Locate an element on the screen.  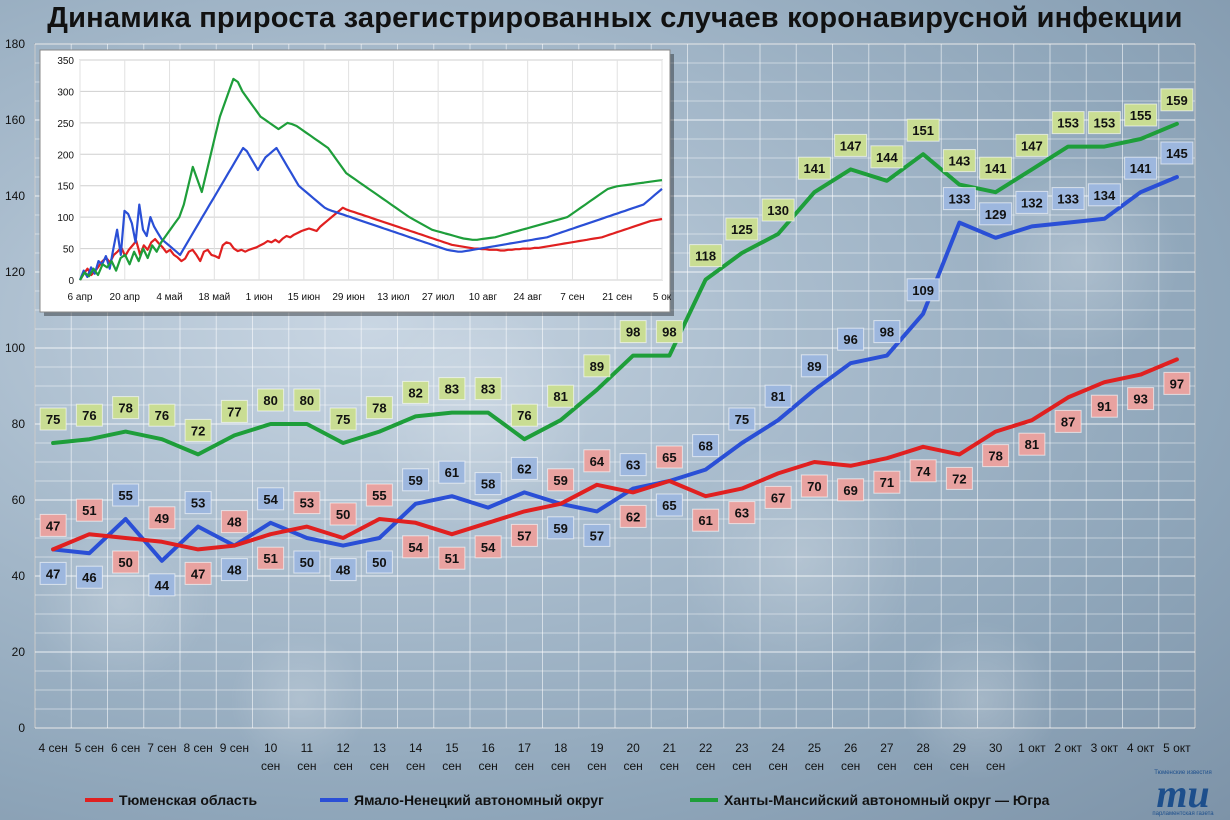
data-label-text: 93 is located at coordinates (1140, 399).